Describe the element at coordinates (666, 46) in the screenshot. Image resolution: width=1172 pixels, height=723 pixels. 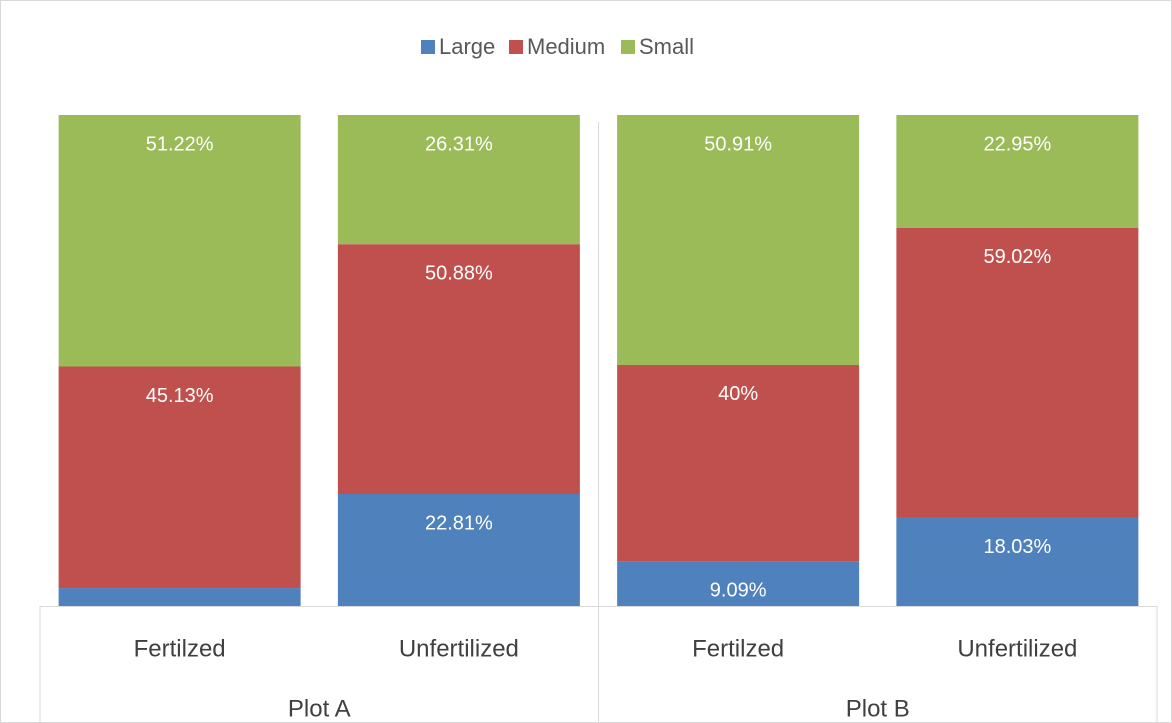
I see `legend-label: Small` at that location.